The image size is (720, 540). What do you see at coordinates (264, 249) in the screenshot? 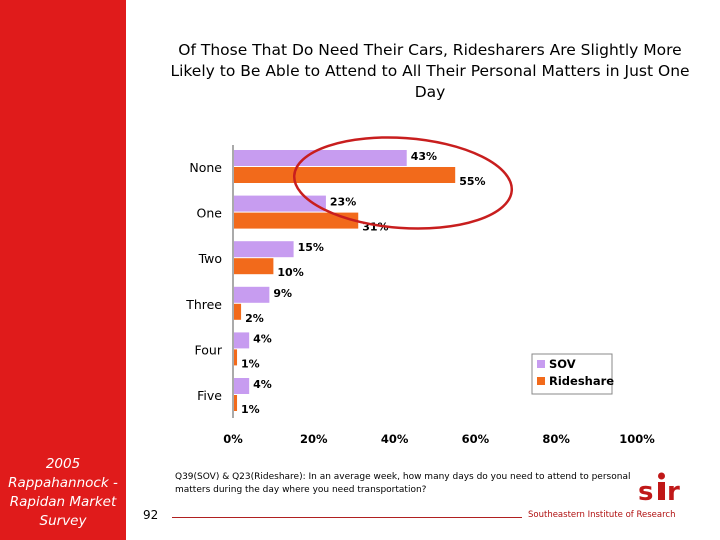
I see `bar-sov-two` at bounding box center [264, 249].